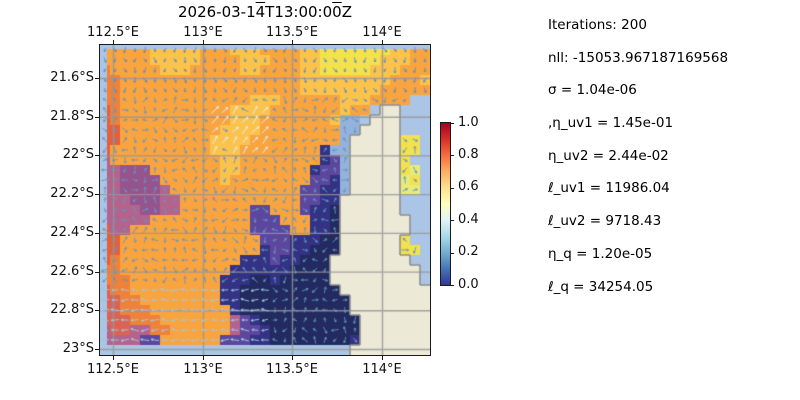  What do you see at coordinates (292, 369) in the screenshot?
I see `x-tick-label-bottom: 113.5°E` at bounding box center [292, 369].